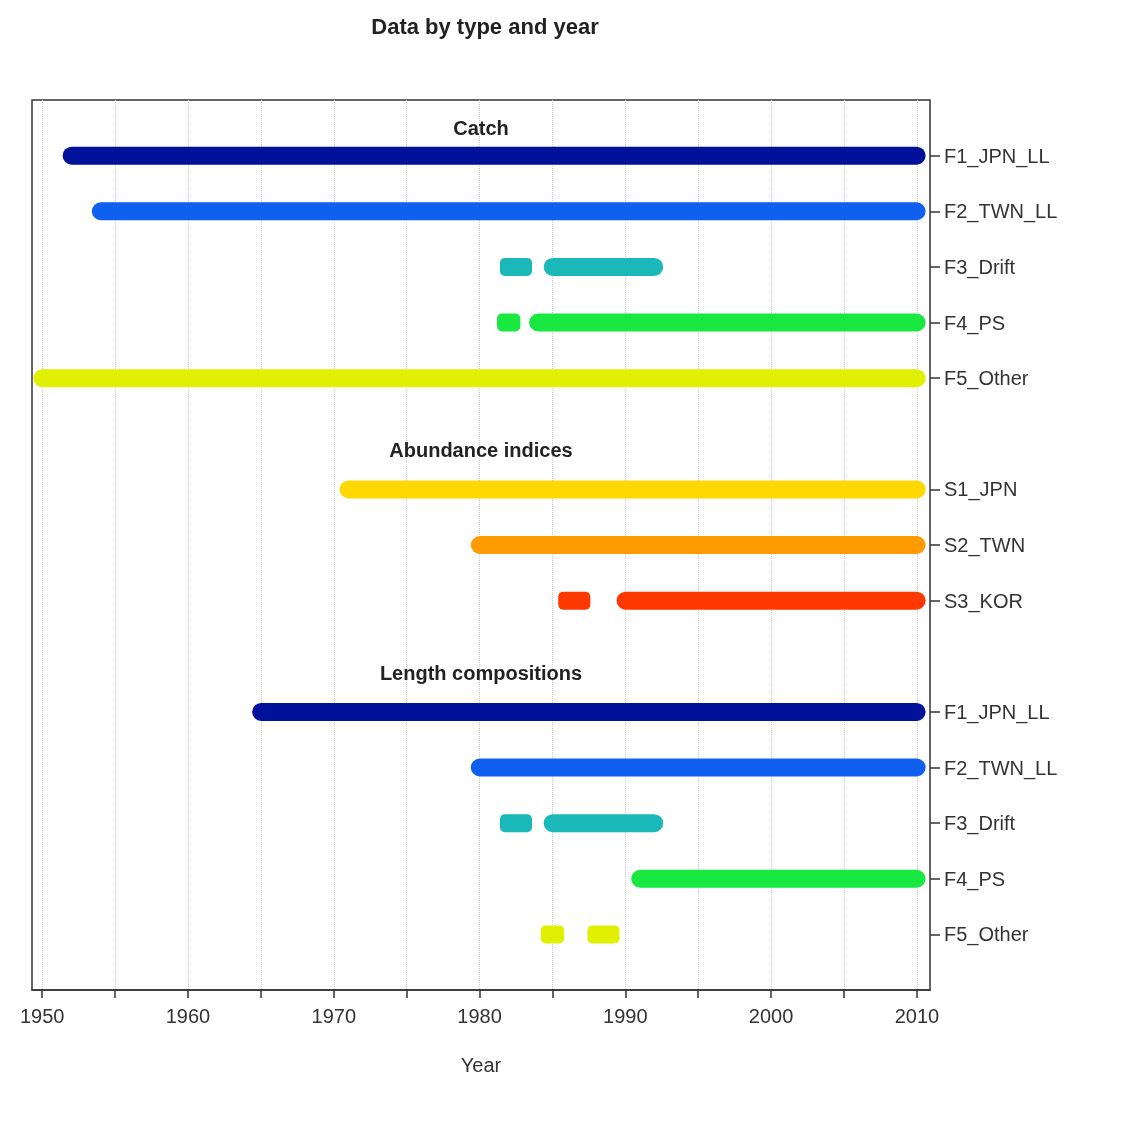 The height and width of the screenshot is (1124, 1144). What do you see at coordinates (334, 1016) in the screenshot?
I see `x-tick-label: 1970` at bounding box center [334, 1016].